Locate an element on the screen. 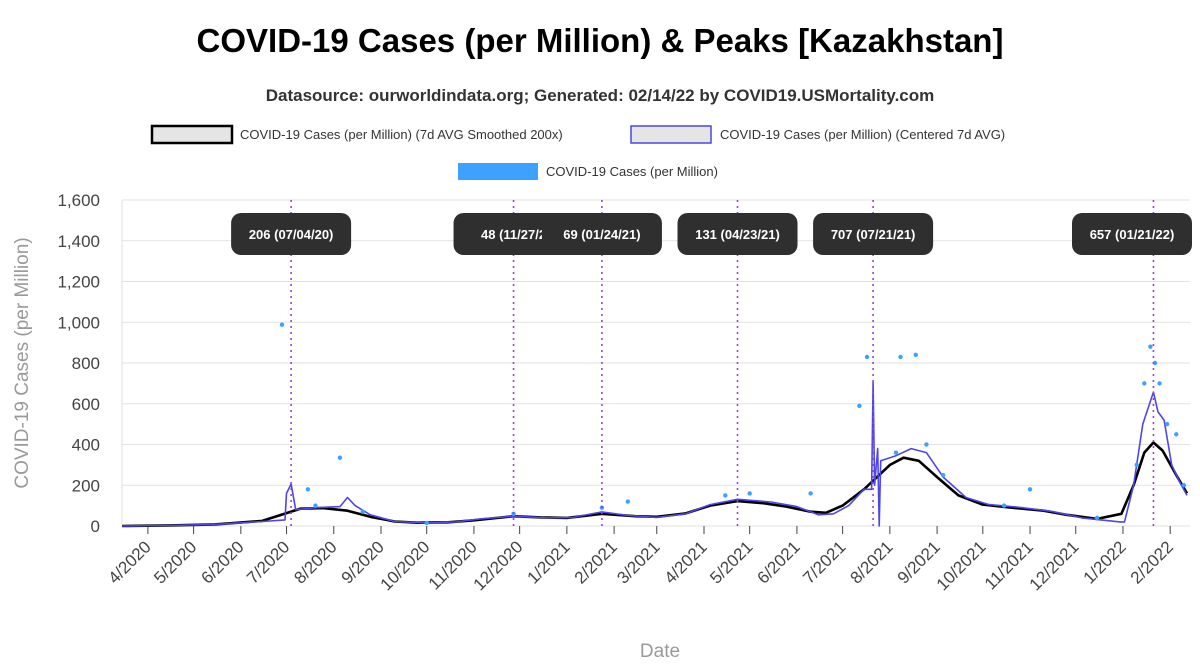  x-tick-label: 2/2021 is located at coordinates (596, 562).